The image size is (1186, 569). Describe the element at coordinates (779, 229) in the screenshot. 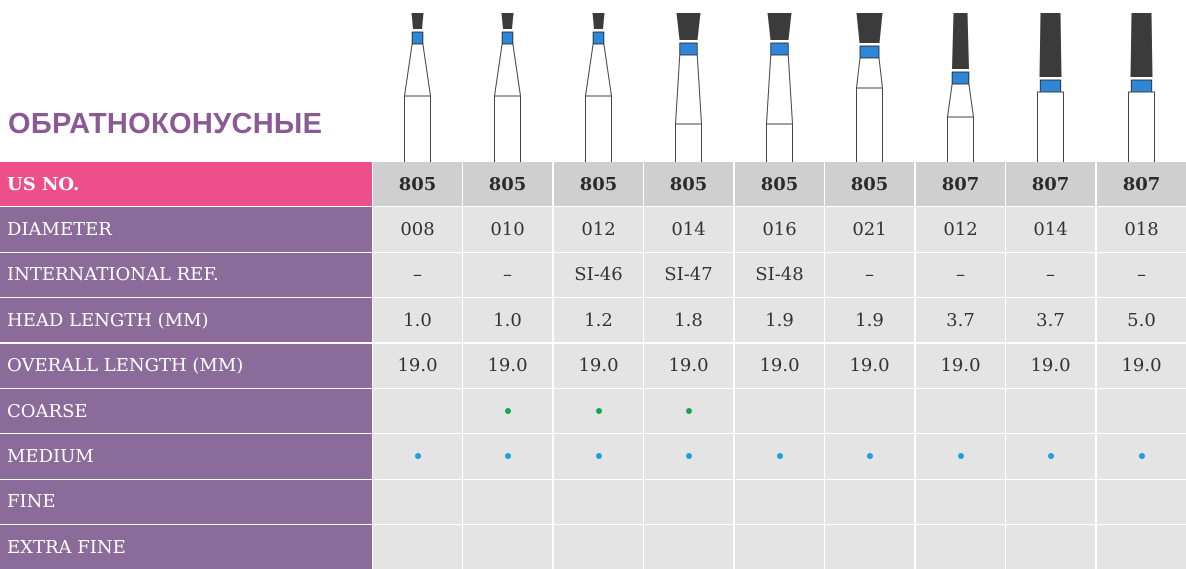

I see `table-cell: 016` at that location.